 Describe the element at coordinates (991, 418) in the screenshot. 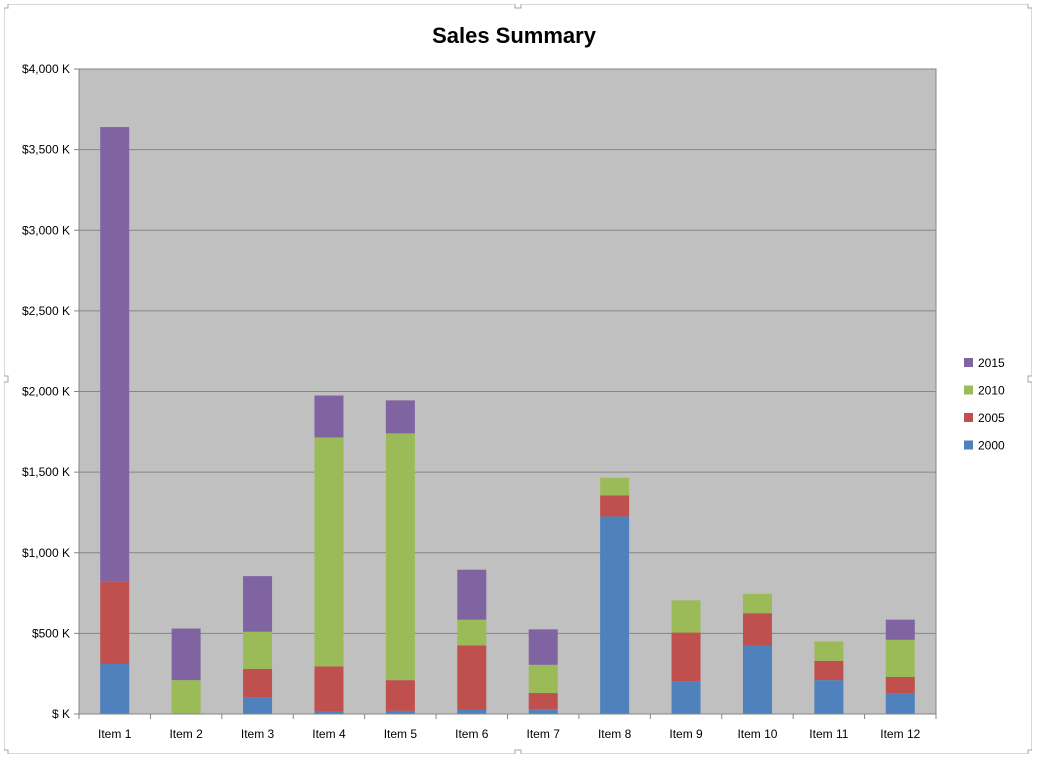

I see `legend-label: 2005` at that location.